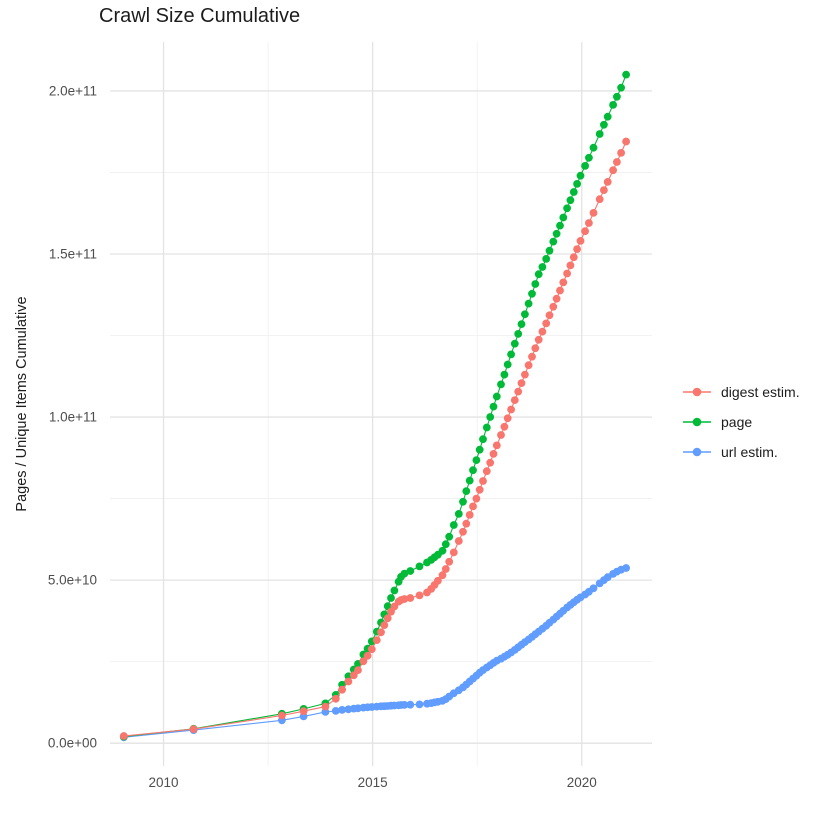  I want to click on x-tick-label: 2015, so click(373, 782).